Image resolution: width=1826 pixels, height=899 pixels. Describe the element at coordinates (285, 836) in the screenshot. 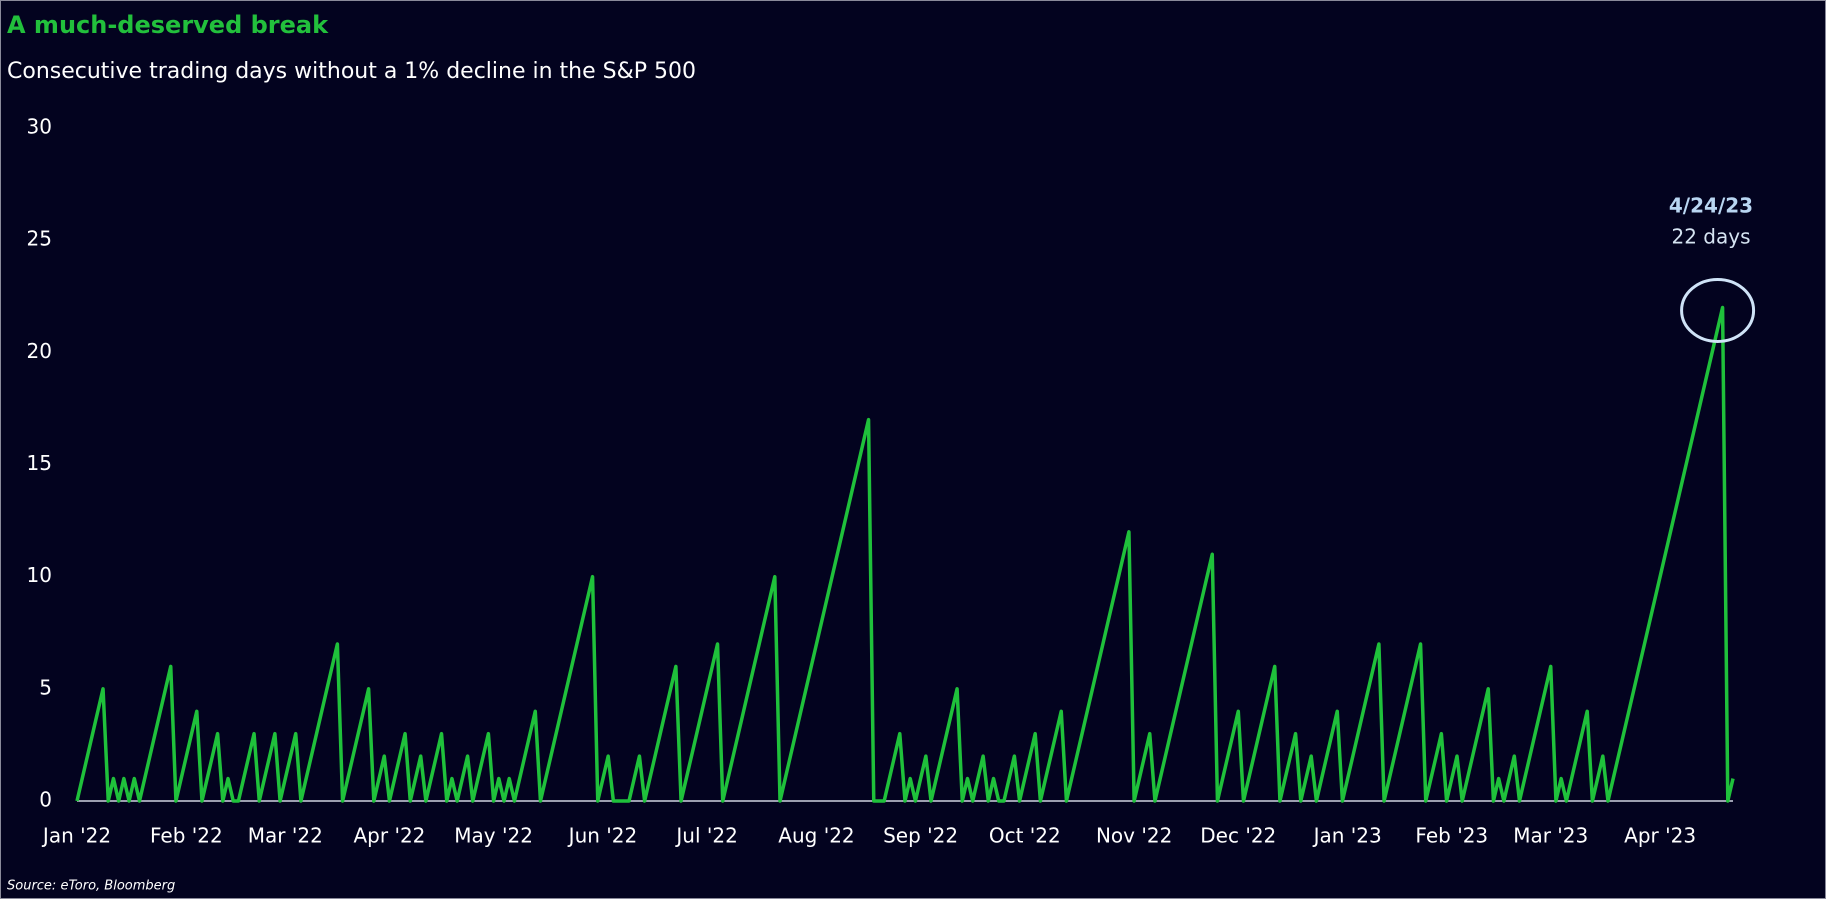

I see `x-tick-label: Mar '22` at that location.